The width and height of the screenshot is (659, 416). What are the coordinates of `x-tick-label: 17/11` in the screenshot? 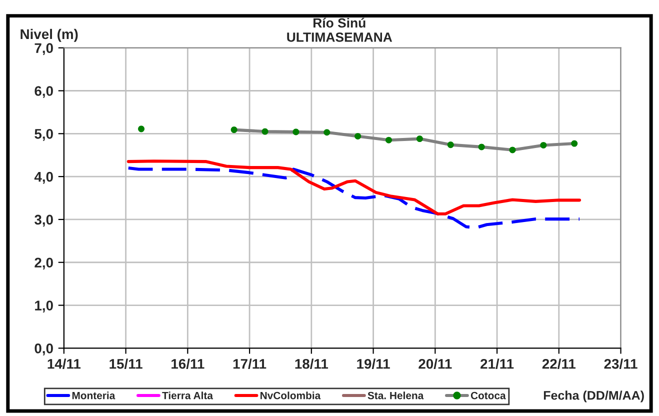 It's located at (249, 363).